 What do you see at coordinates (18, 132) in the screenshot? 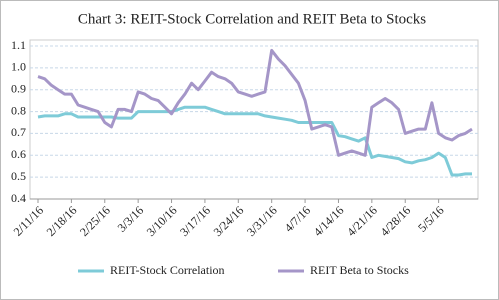
I see `y-tick-label: 0.7` at bounding box center [18, 132].